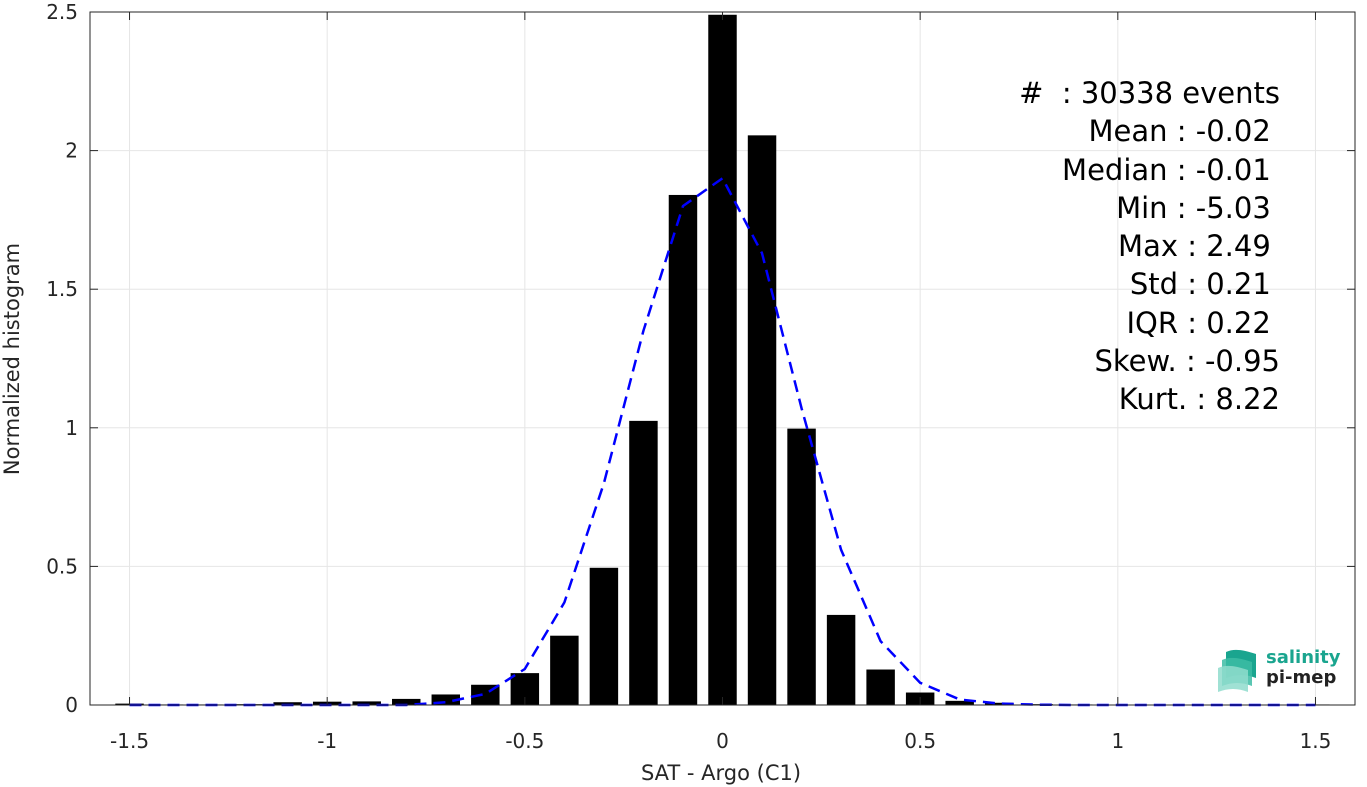 The width and height of the screenshot is (1367, 787). Describe the element at coordinates (129, 741) in the screenshot. I see `x-tick-label: -1.5` at that location.